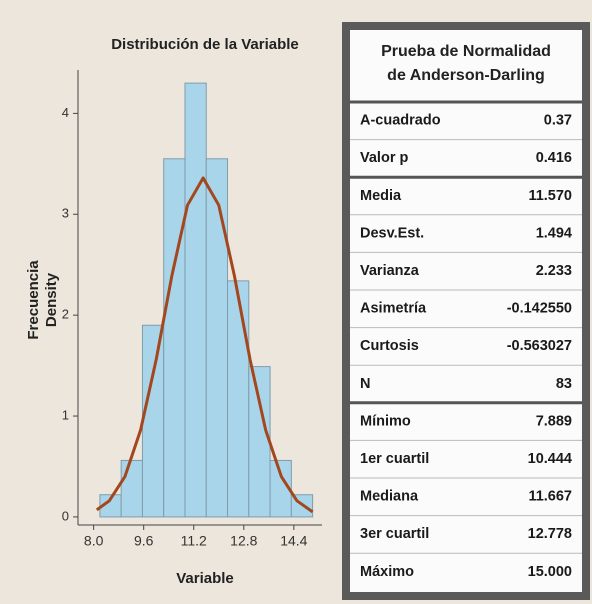  What do you see at coordinates (394, 534) in the screenshot?
I see `stat-name: 3er cuartil` at bounding box center [394, 534].